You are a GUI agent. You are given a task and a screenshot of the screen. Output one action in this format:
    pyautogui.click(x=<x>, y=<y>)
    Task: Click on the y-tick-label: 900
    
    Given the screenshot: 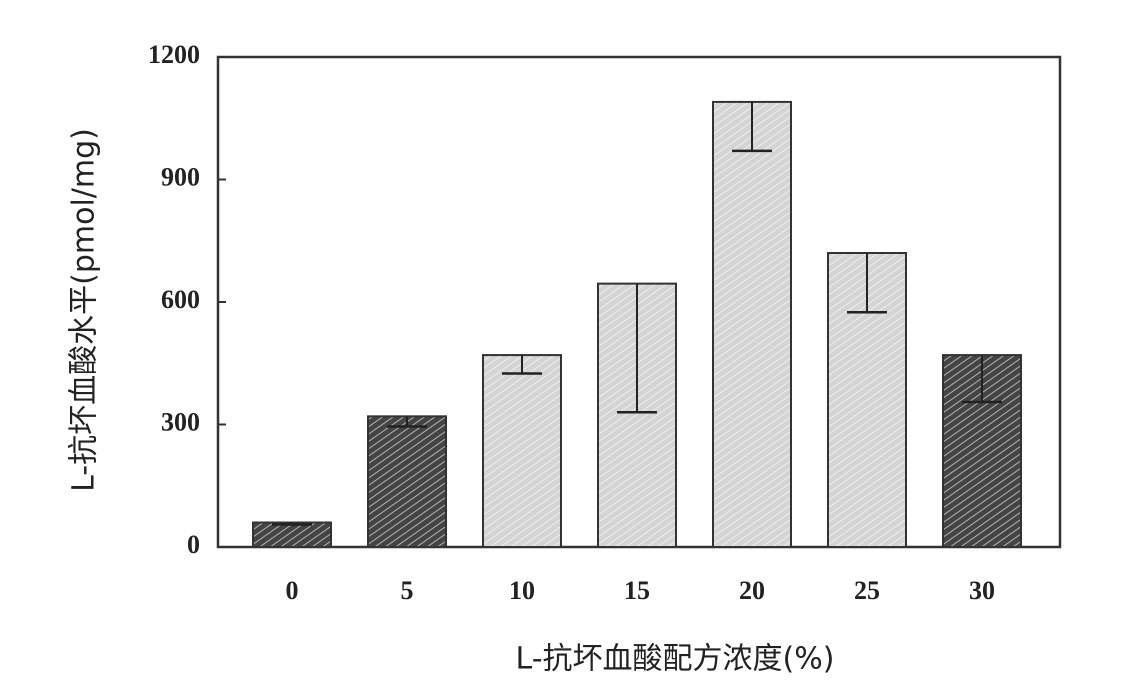 What is the action you would take?
    pyautogui.click(x=180, y=176)
    